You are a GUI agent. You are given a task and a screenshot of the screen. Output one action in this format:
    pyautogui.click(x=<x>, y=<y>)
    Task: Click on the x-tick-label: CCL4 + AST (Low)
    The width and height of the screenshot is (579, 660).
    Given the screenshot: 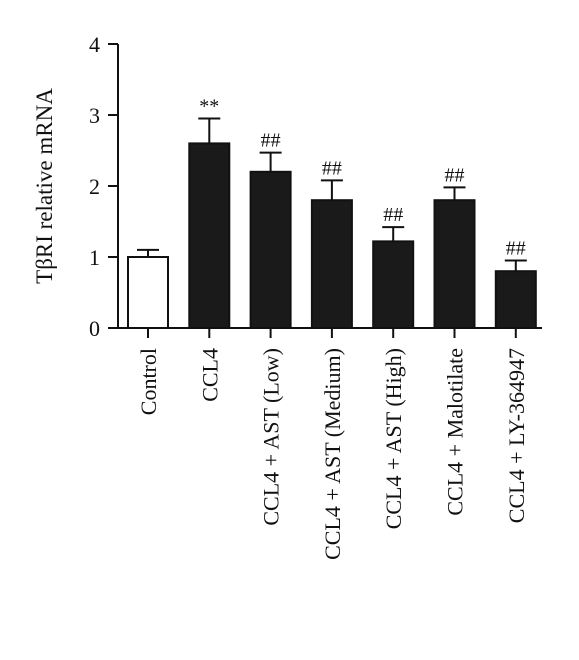 What is the action you would take?
    pyautogui.click(x=271, y=437)
    